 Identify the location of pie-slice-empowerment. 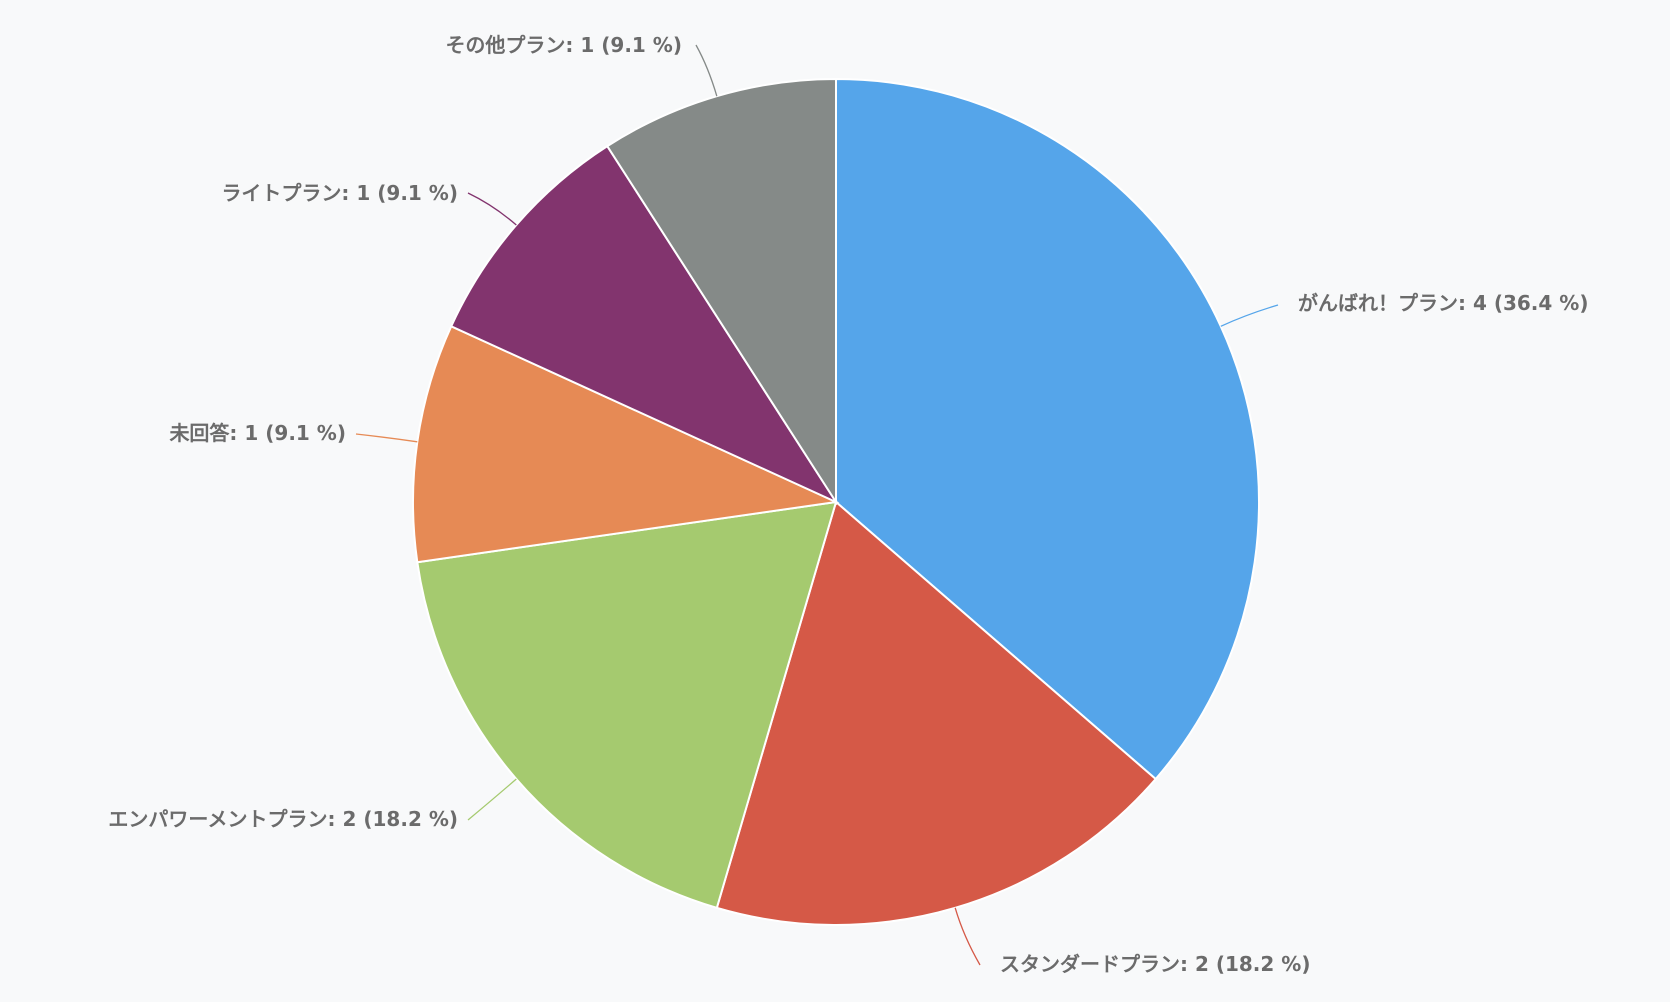
(627, 705).